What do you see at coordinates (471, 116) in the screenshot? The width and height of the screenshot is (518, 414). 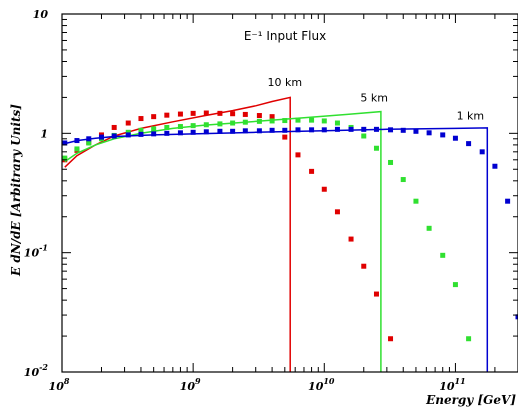 I see `curve-annotation: 1 km` at bounding box center [471, 116].